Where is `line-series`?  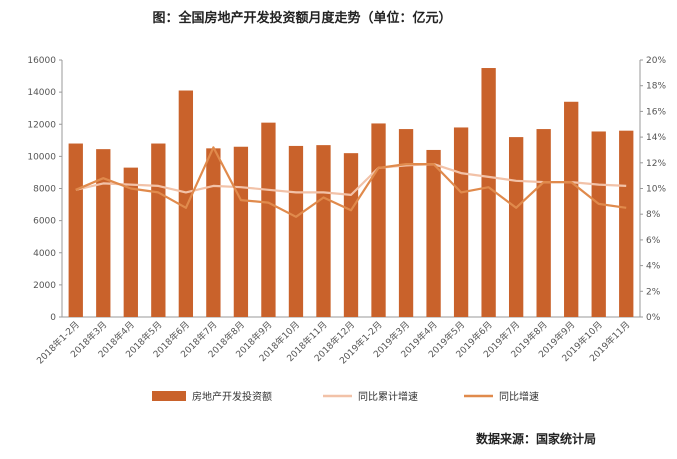
line-series is located at coordinates (351, 182).